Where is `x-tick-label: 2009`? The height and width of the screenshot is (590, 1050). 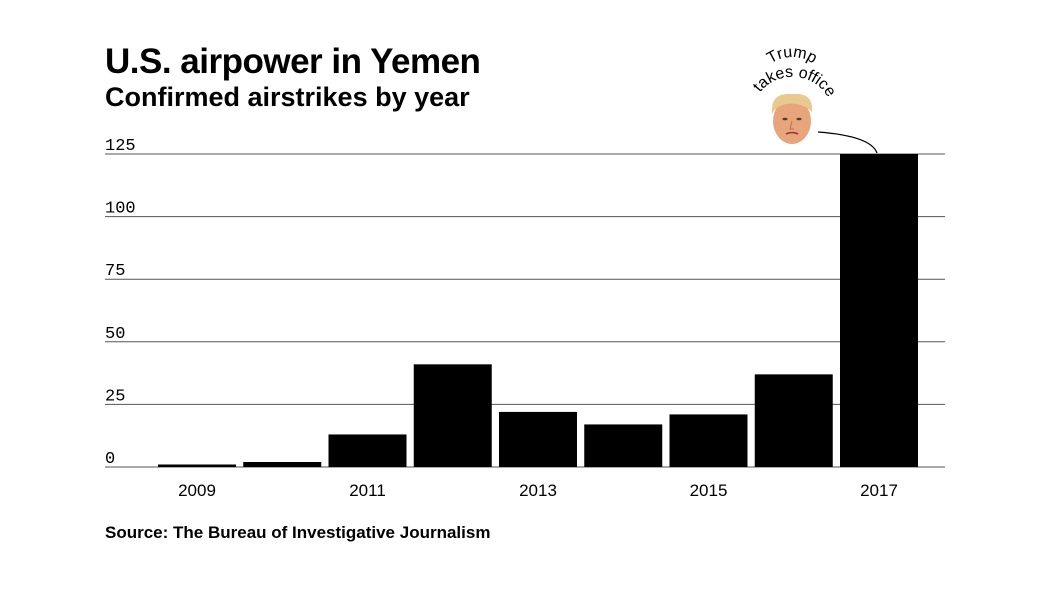 x-tick-label: 2009 is located at coordinates (197, 490).